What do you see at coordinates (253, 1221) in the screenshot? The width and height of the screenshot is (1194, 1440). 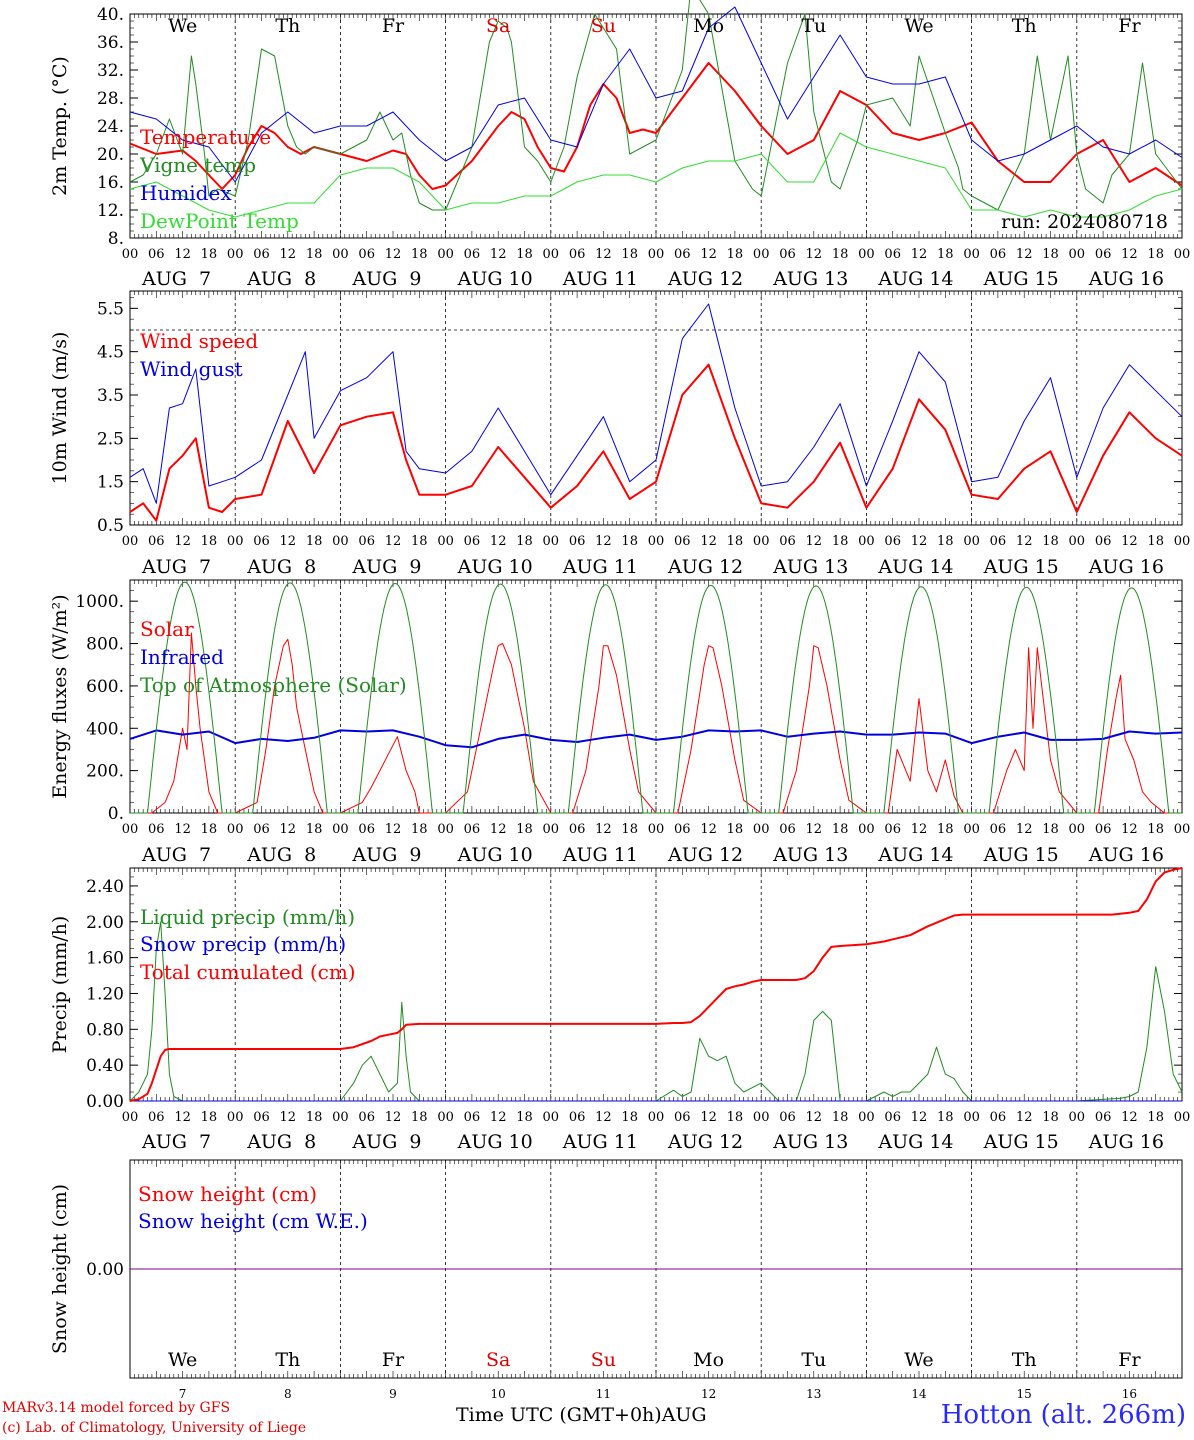 I see `legend-entry: Snow height (cm W.E.)` at bounding box center [253, 1221].